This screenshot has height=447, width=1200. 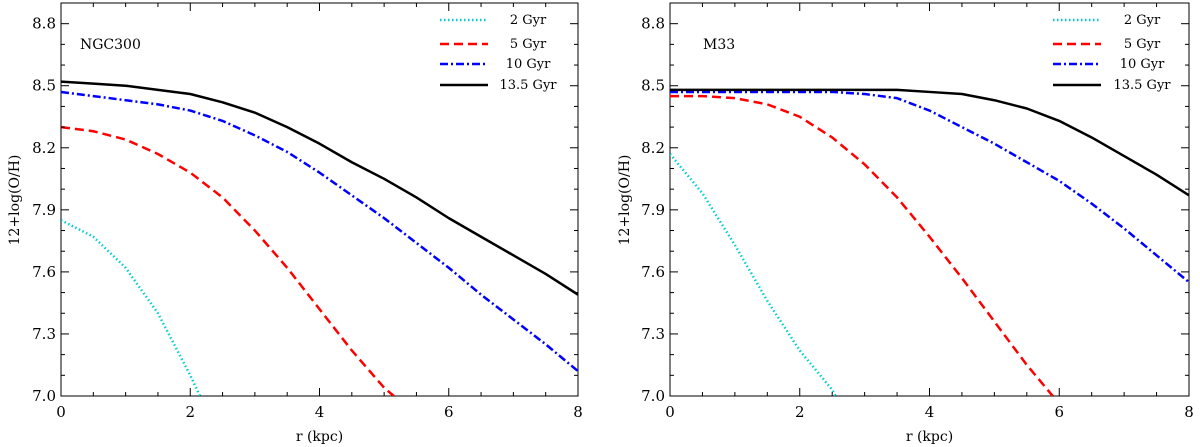 I want to click on panel-title: NGC300, so click(x=110, y=45).